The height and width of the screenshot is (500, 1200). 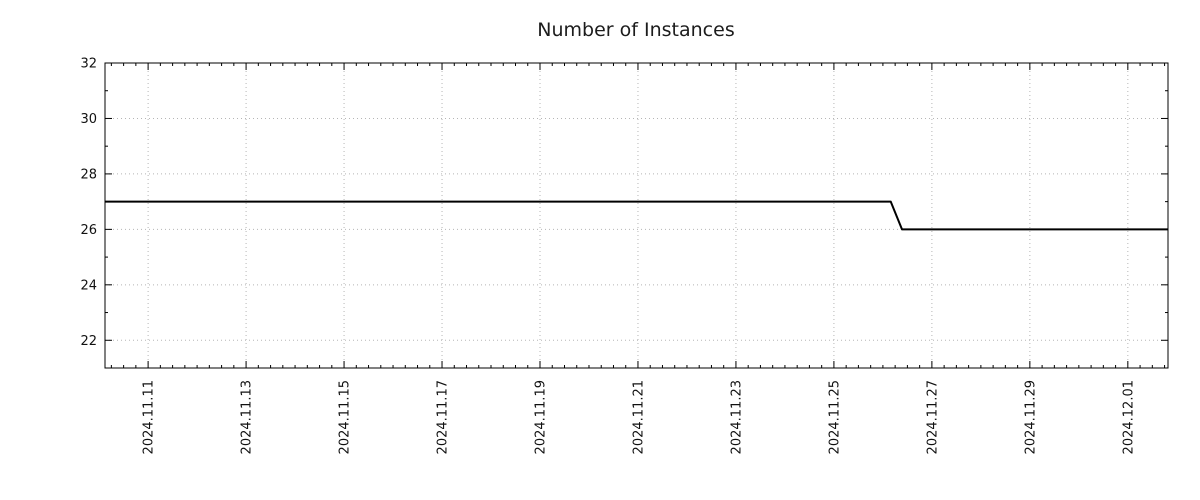 What do you see at coordinates (638, 417) in the screenshot?
I see `x-tick-label: 2024.11.21` at bounding box center [638, 417].